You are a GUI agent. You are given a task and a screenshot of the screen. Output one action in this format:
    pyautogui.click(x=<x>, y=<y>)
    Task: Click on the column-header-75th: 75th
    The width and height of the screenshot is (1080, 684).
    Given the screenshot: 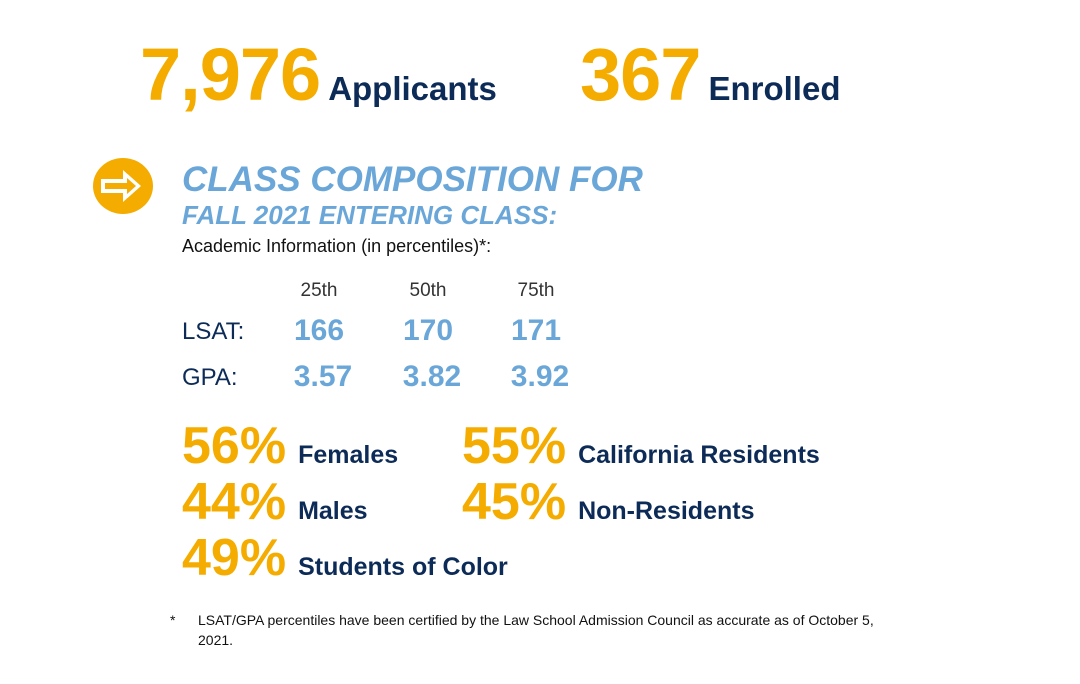 What is the action you would take?
    pyautogui.click(x=536, y=290)
    